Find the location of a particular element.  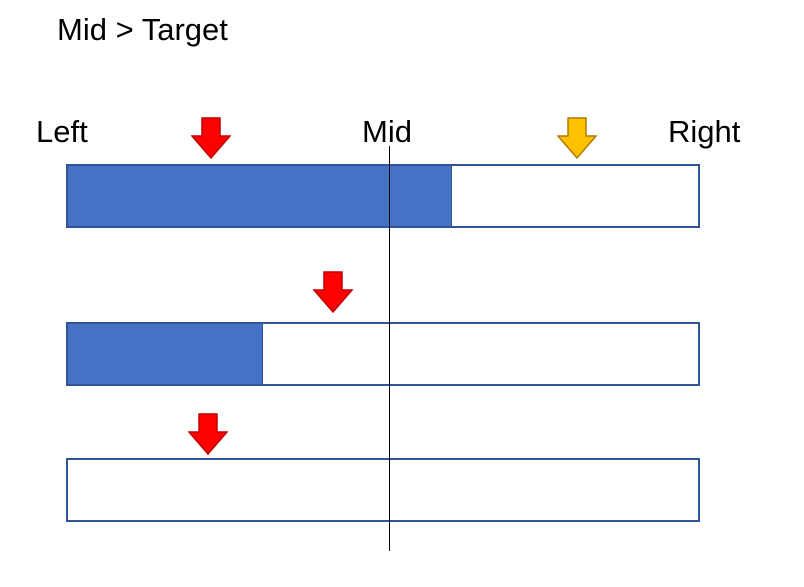

orange-down-arrow-icon is located at coordinates (577, 138).